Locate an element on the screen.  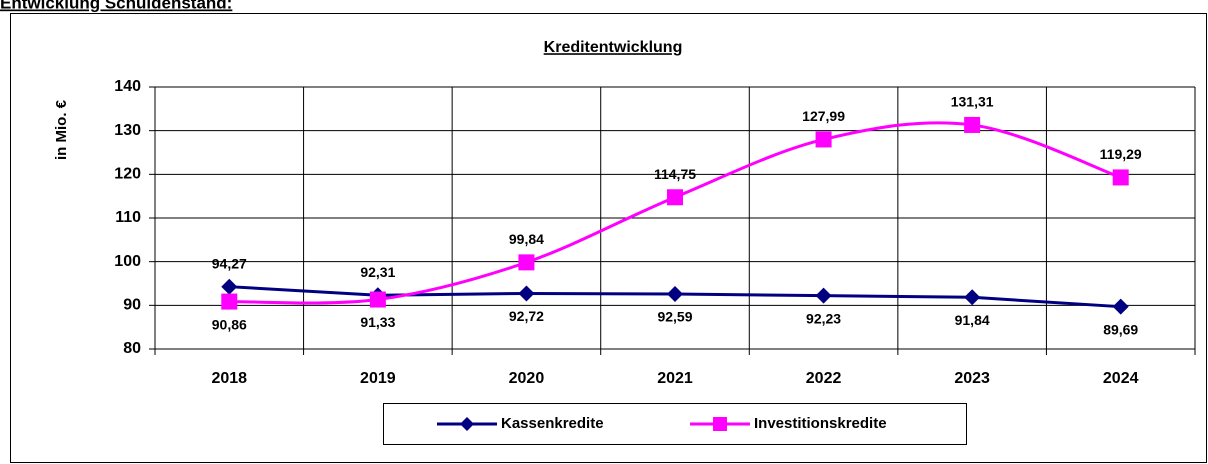
x-tick-label: 2019 is located at coordinates (378, 378).